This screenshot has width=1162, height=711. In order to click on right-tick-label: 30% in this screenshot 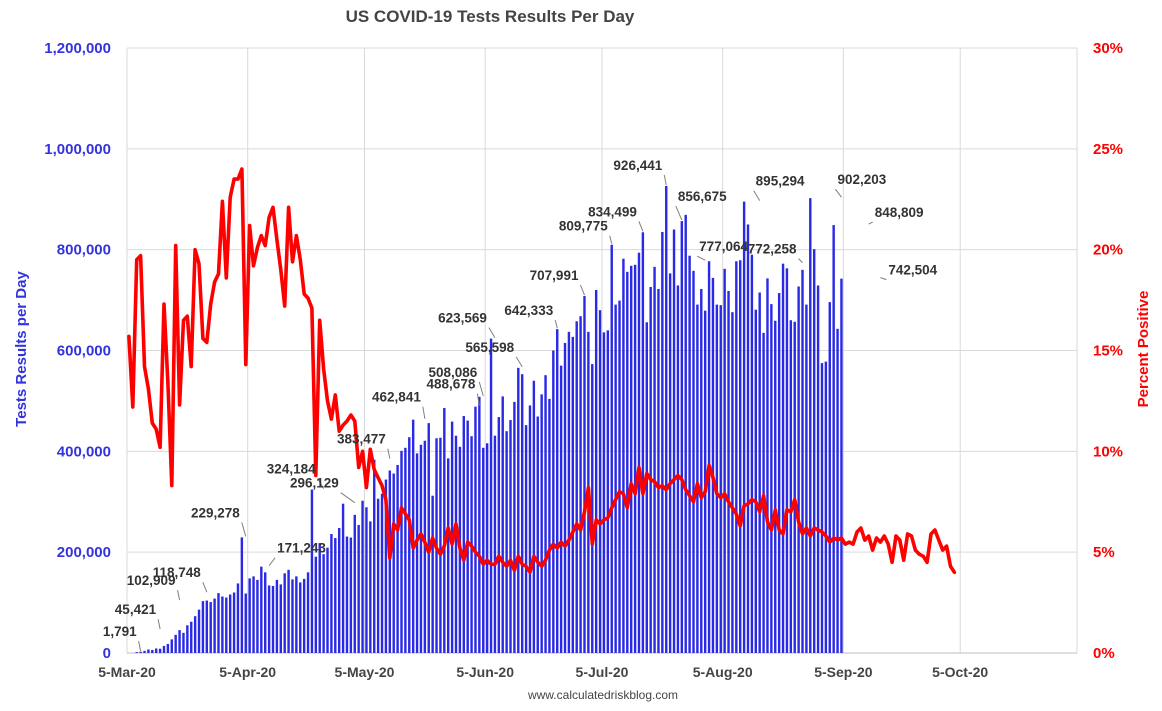, I will do `click(1108, 48)`.